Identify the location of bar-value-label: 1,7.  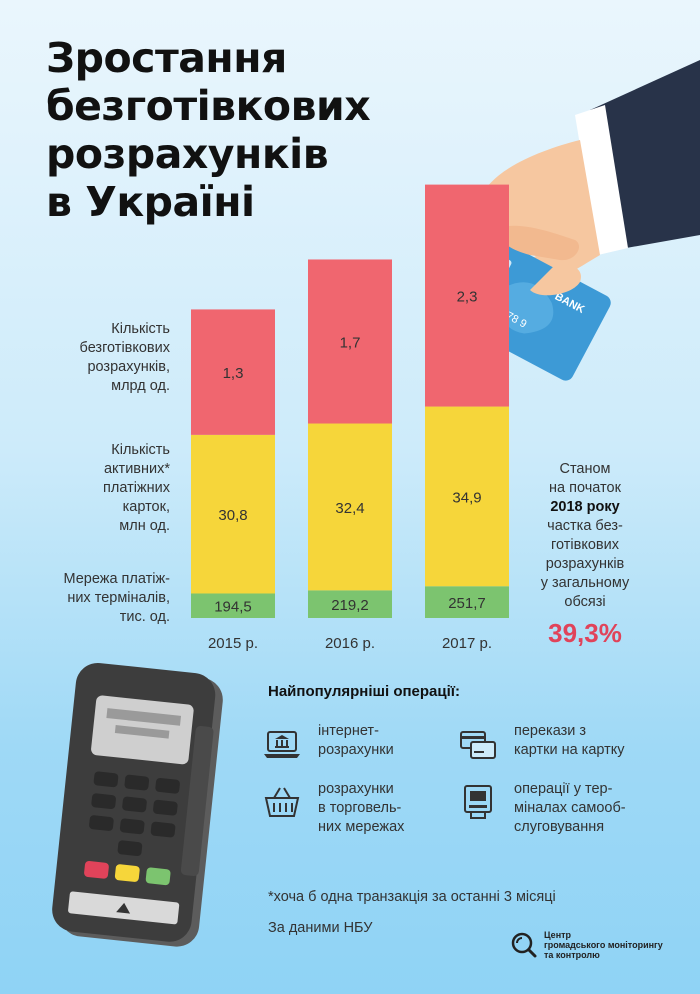
(350, 342).